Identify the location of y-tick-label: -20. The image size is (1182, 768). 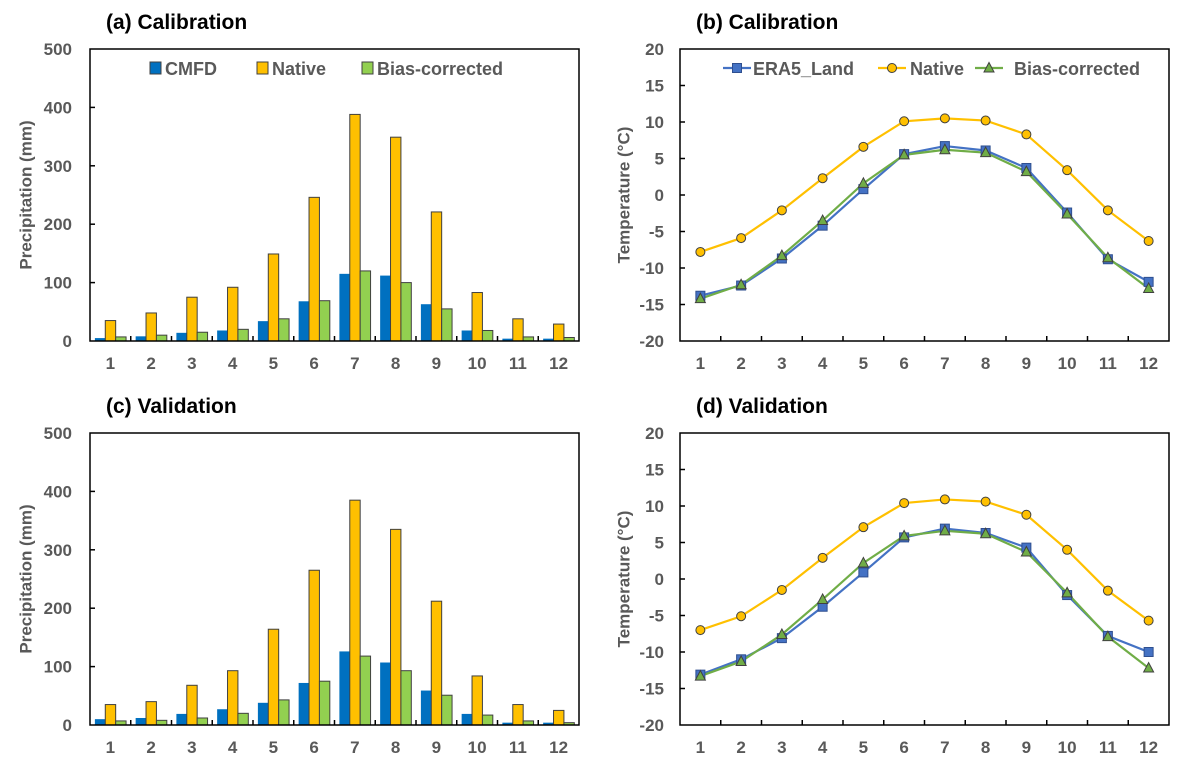
(651, 725).